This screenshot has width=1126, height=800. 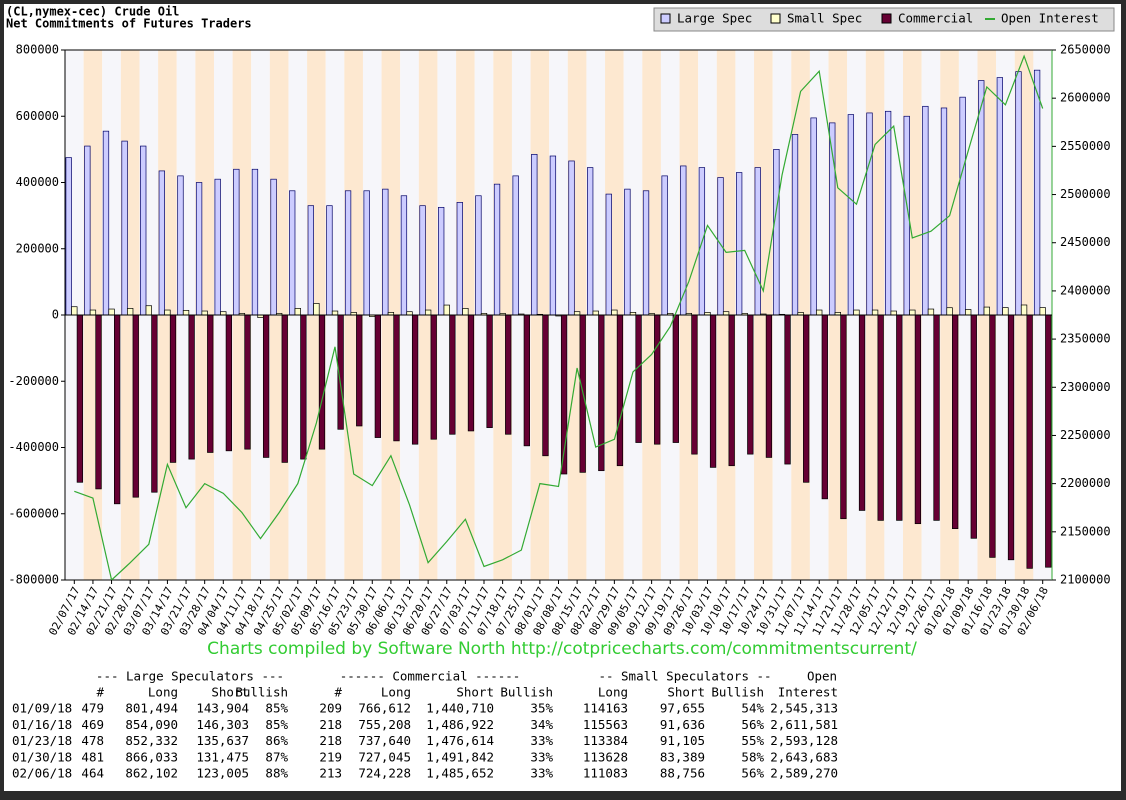 I want to click on table-cell: 88,756, so click(x=682, y=773).